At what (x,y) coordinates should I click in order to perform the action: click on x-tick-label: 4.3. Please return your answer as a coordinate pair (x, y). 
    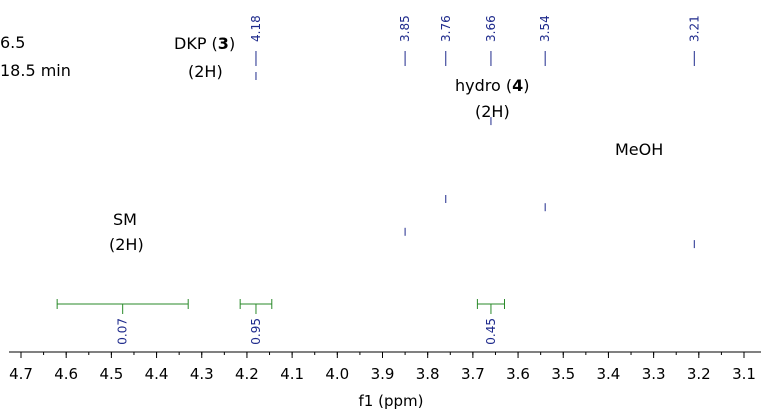
    Looking at the image, I should click on (202, 374).